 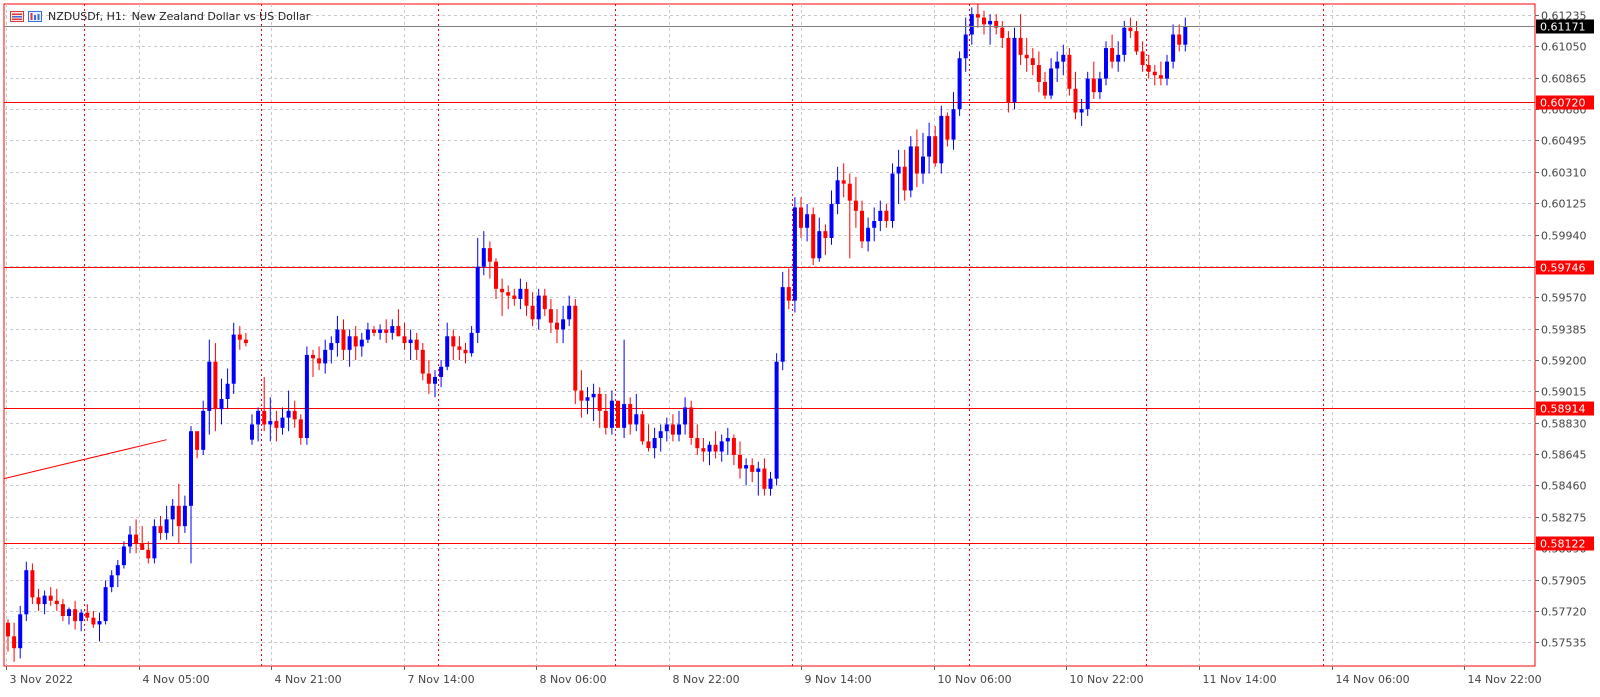 What do you see at coordinates (1563, 268) in the screenshot?
I see `price-label: 0.59746` at bounding box center [1563, 268].